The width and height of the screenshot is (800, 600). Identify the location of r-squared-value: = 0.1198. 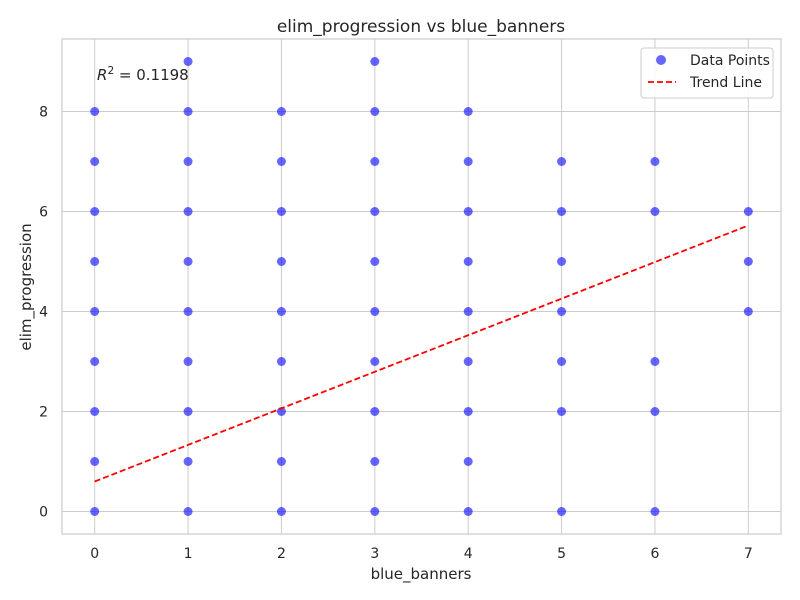
(151, 75).